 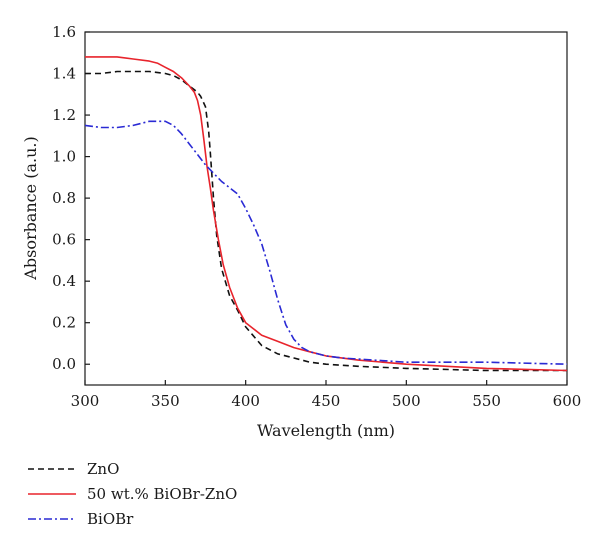 What do you see at coordinates (326, 430) in the screenshot?
I see `x-axis-title: Wavelength (nm)` at bounding box center [326, 430].